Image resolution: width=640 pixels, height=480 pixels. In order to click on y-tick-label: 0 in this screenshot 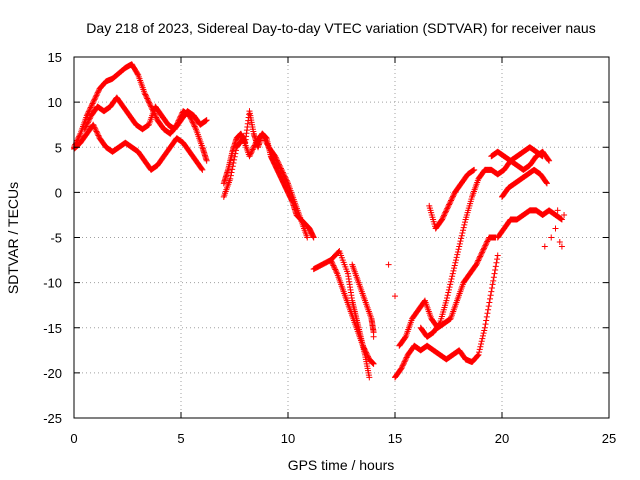, I will do `click(58, 192)`.